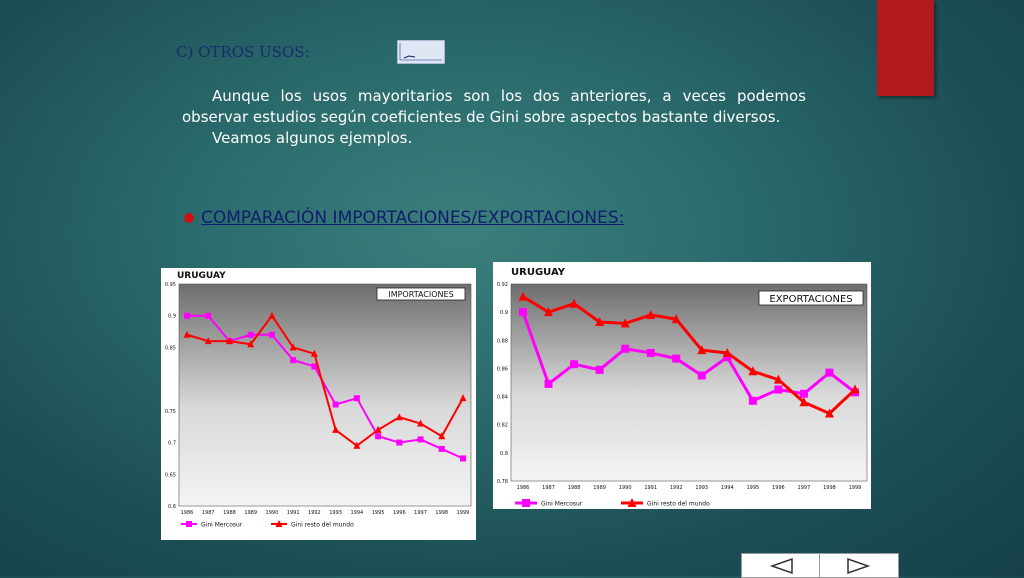 This screenshot has height=578, width=1024. I want to click on c1-annotation-box, so click(421, 294).